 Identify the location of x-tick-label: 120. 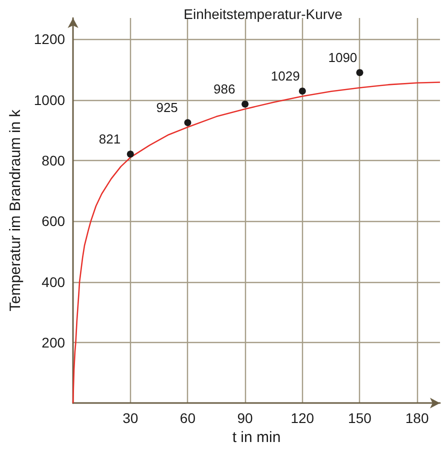
(302, 418).